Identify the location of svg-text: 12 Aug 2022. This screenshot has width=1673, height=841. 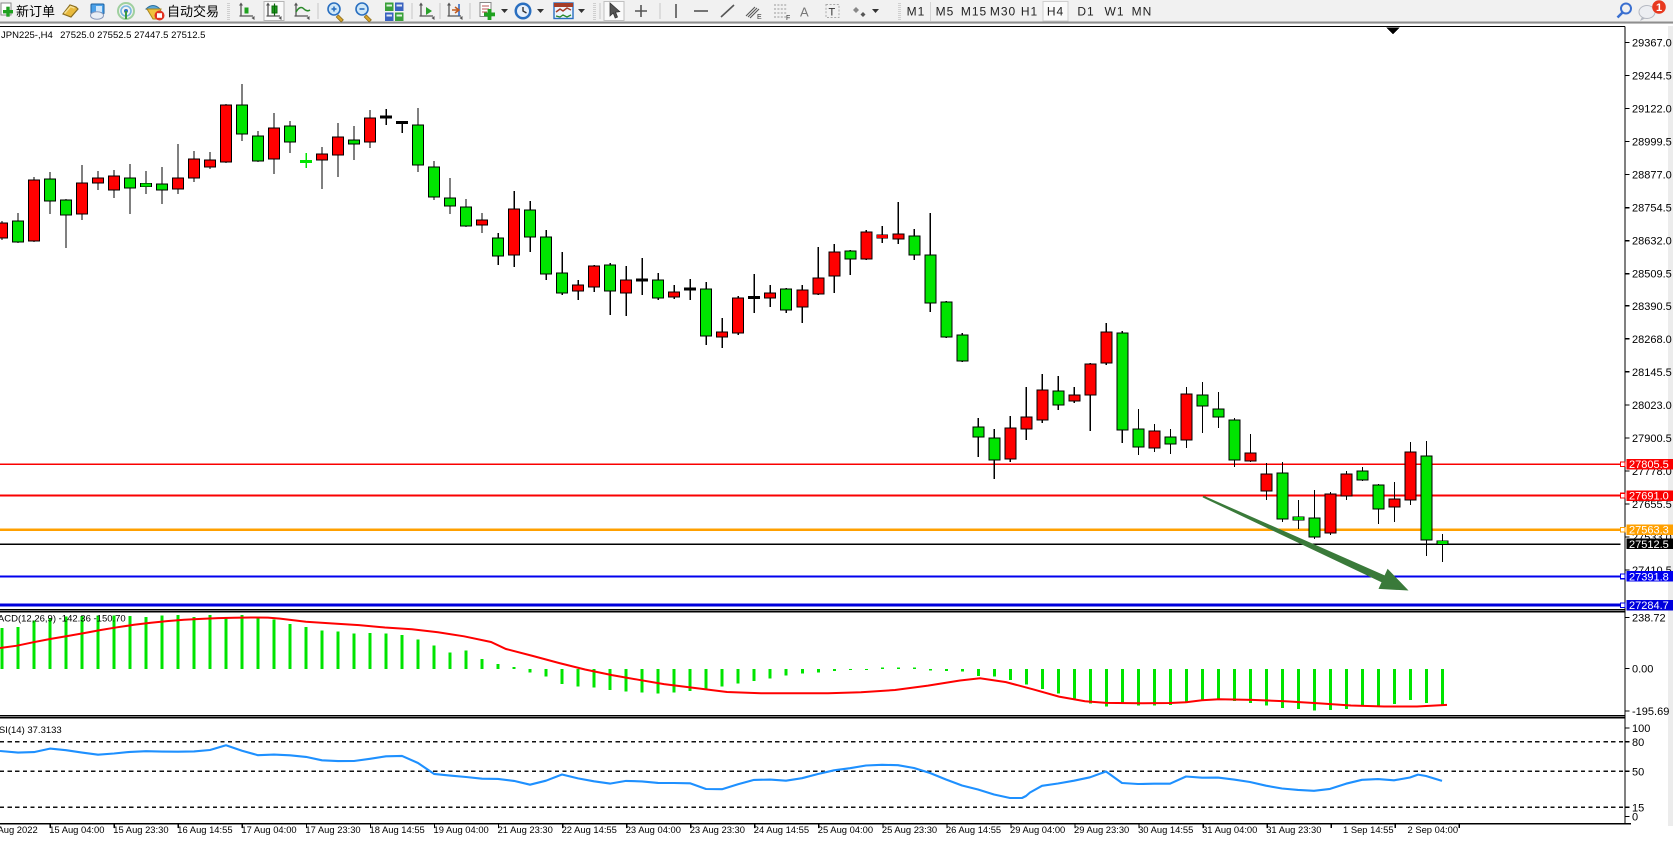
(19, 829).